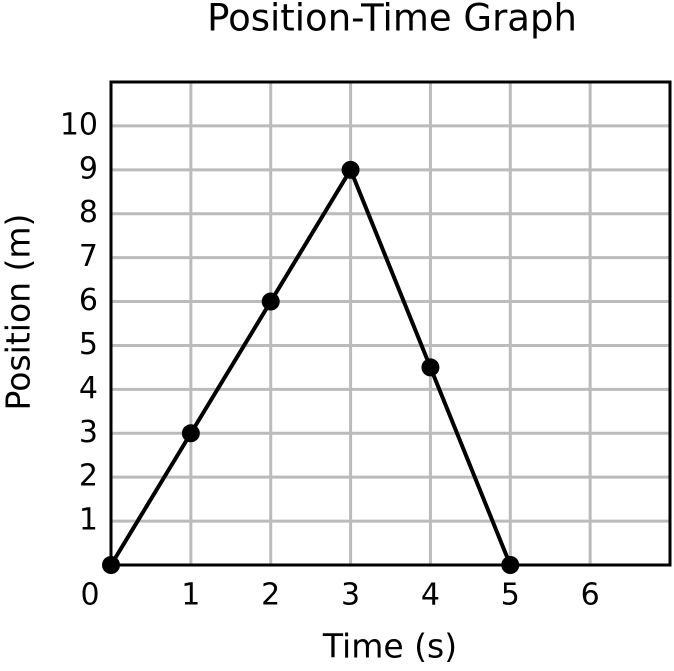 This screenshot has width=674, height=671. I want to click on y-tick-label: 10, so click(79, 124).